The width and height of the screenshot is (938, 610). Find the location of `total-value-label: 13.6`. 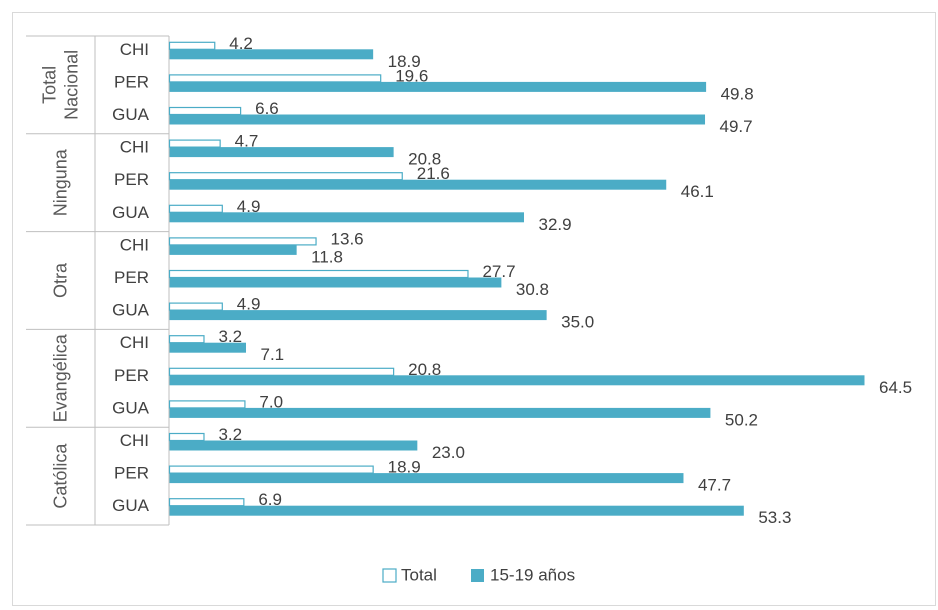

total-value-label: 13.6 is located at coordinates (347, 238).